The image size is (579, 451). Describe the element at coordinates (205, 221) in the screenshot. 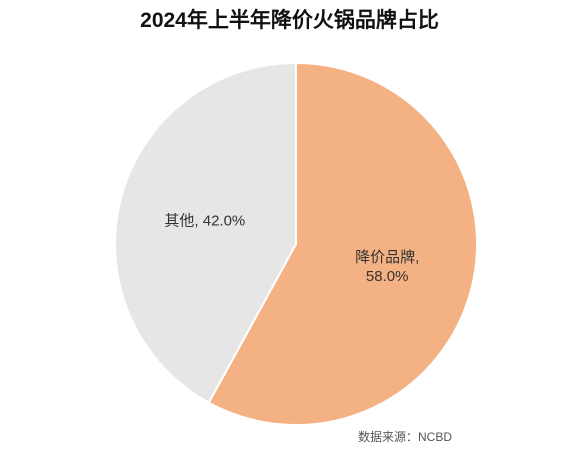

I see `data-label: 其他, 42.0%` at that location.